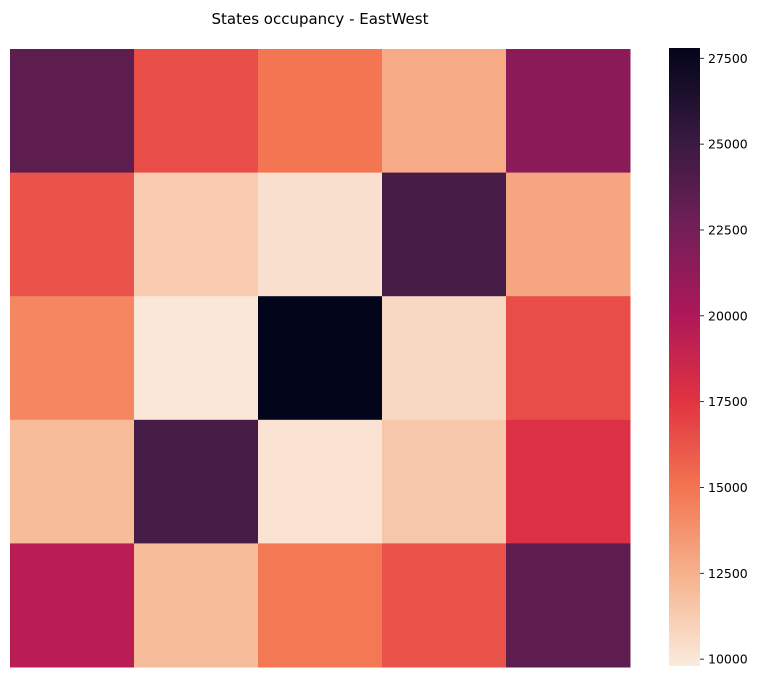  I want to click on heatmap-cell-r3-c1, so click(196, 481).